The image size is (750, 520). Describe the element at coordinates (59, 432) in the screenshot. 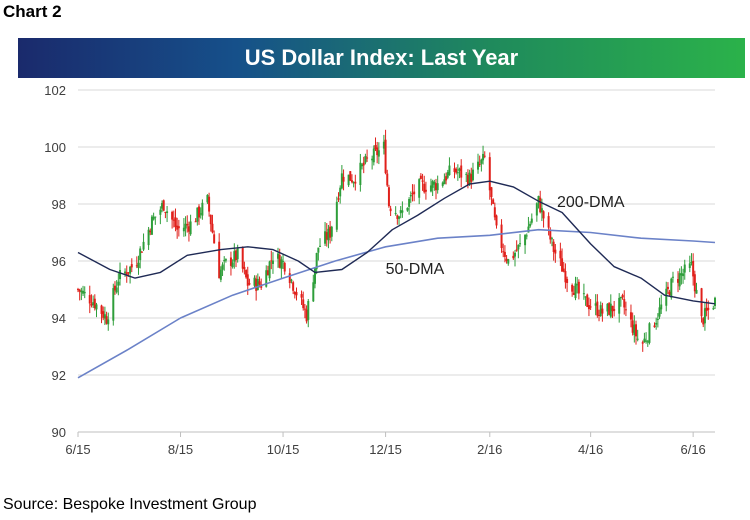

I see `y-tick-label: 90` at that location.